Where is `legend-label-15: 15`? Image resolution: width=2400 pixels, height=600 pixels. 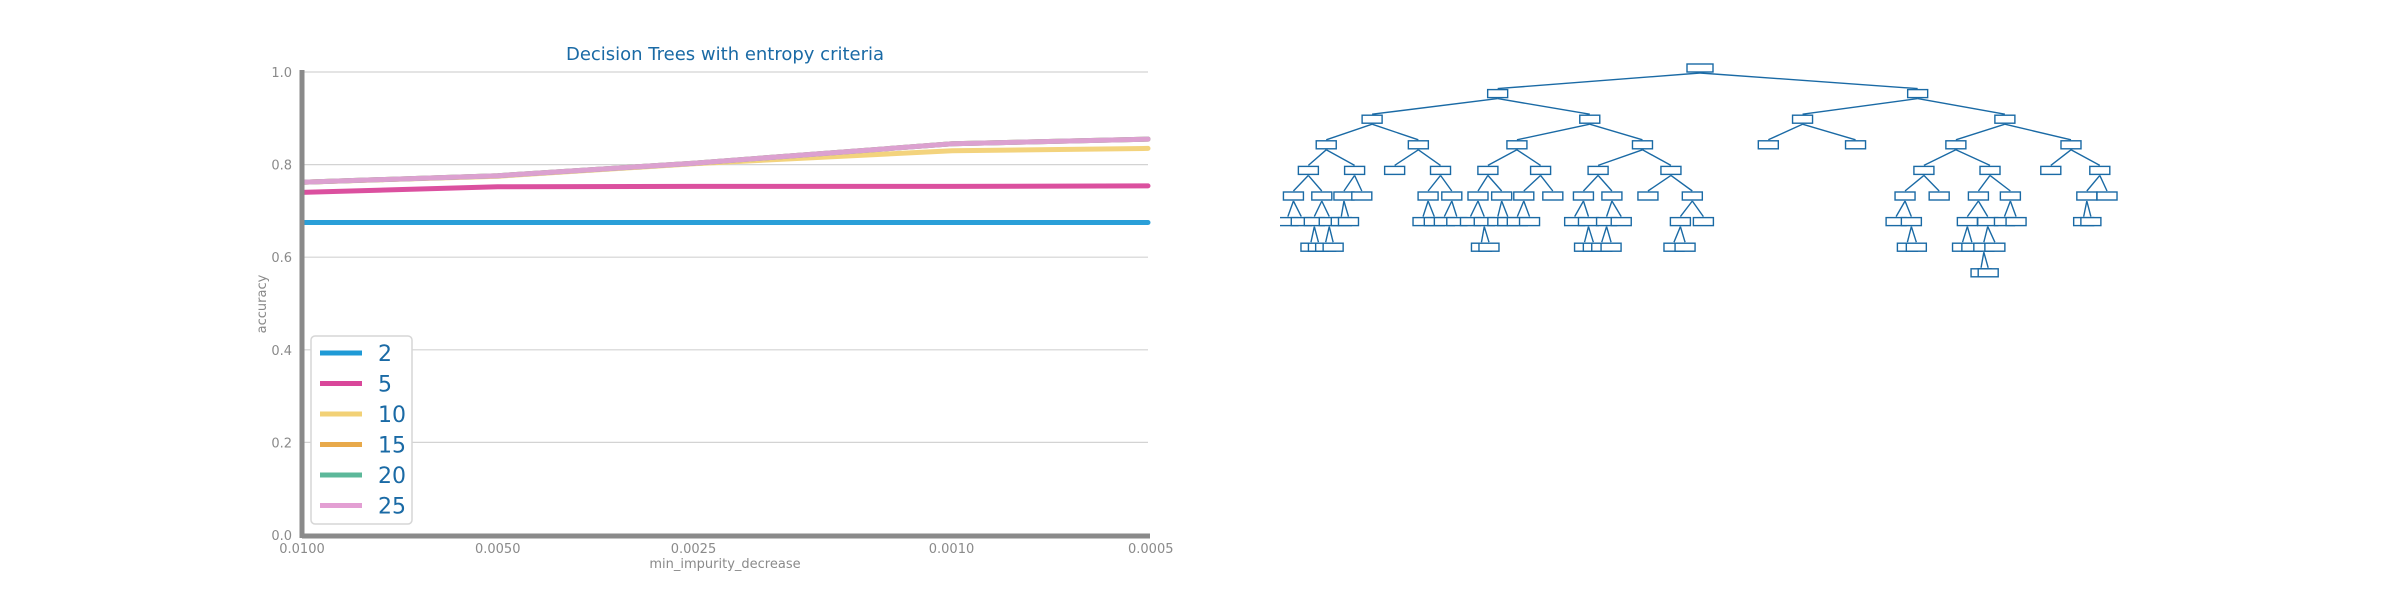 legend-label-15: 15 is located at coordinates (392, 446).